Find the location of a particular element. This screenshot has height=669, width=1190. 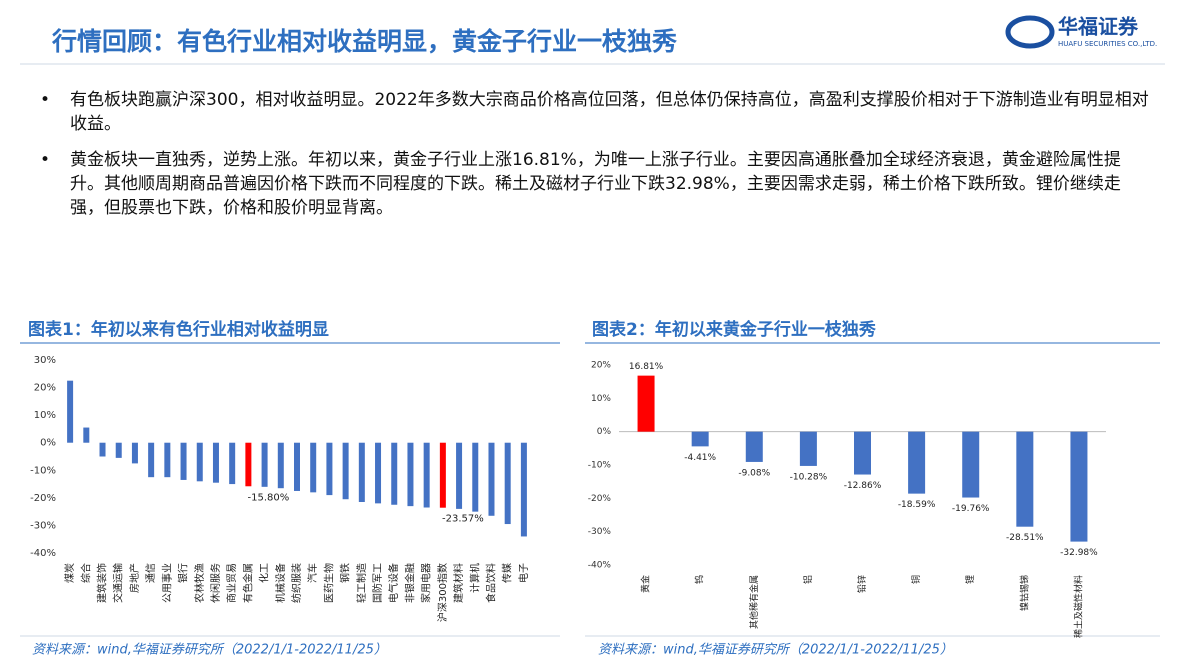

x-tick-label: 铝 is located at coordinates (808, 579).